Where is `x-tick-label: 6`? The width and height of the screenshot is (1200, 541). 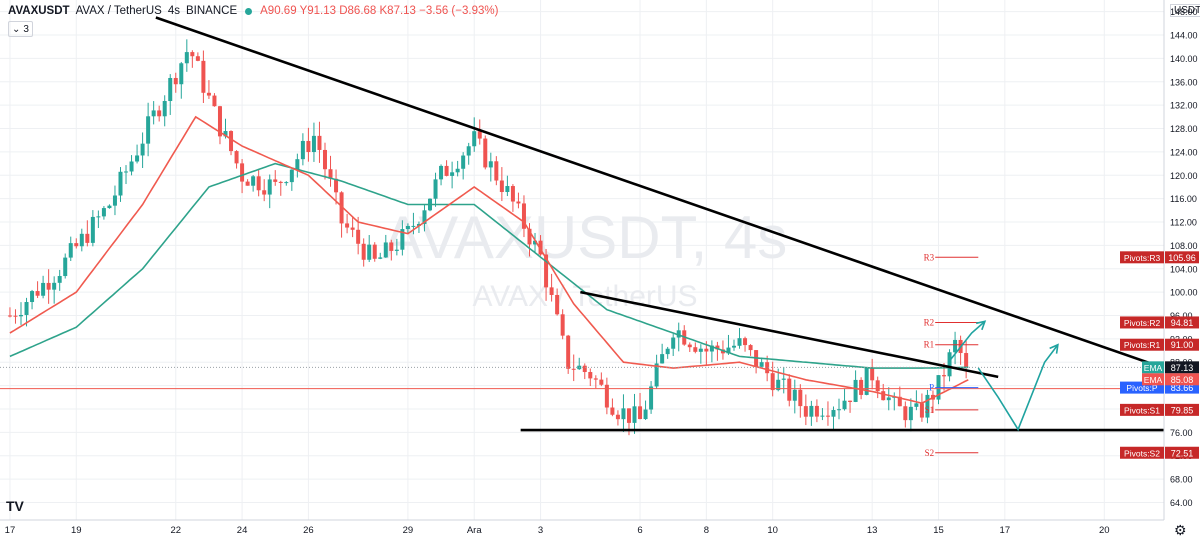
x-tick-label: 6 is located at coordinates (639, 530).